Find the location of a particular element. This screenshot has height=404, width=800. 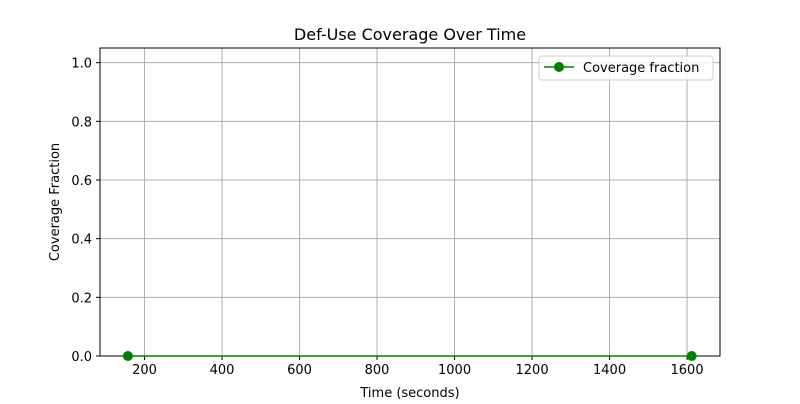

y-tick-label: 0.2 is located at coordinates (81, 298).